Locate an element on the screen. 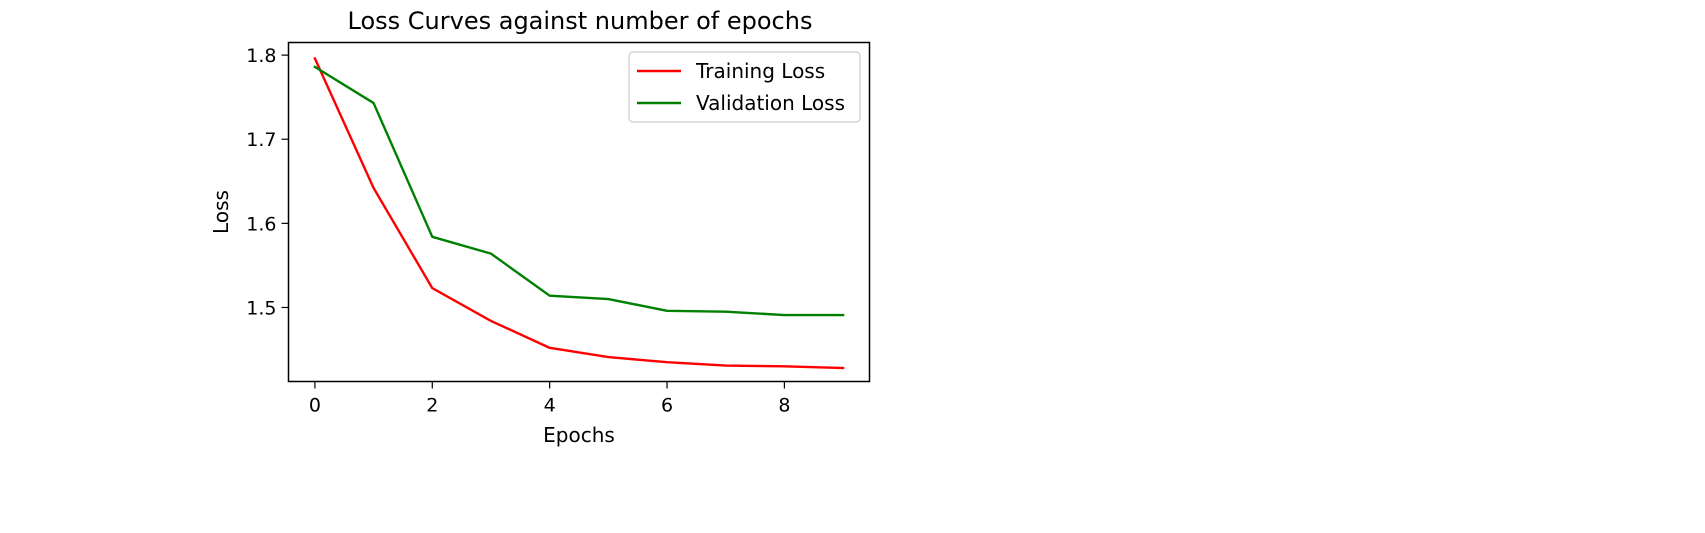 This screenshot has height=533, width=1705. legend-box is located at coordinates (744, 87).